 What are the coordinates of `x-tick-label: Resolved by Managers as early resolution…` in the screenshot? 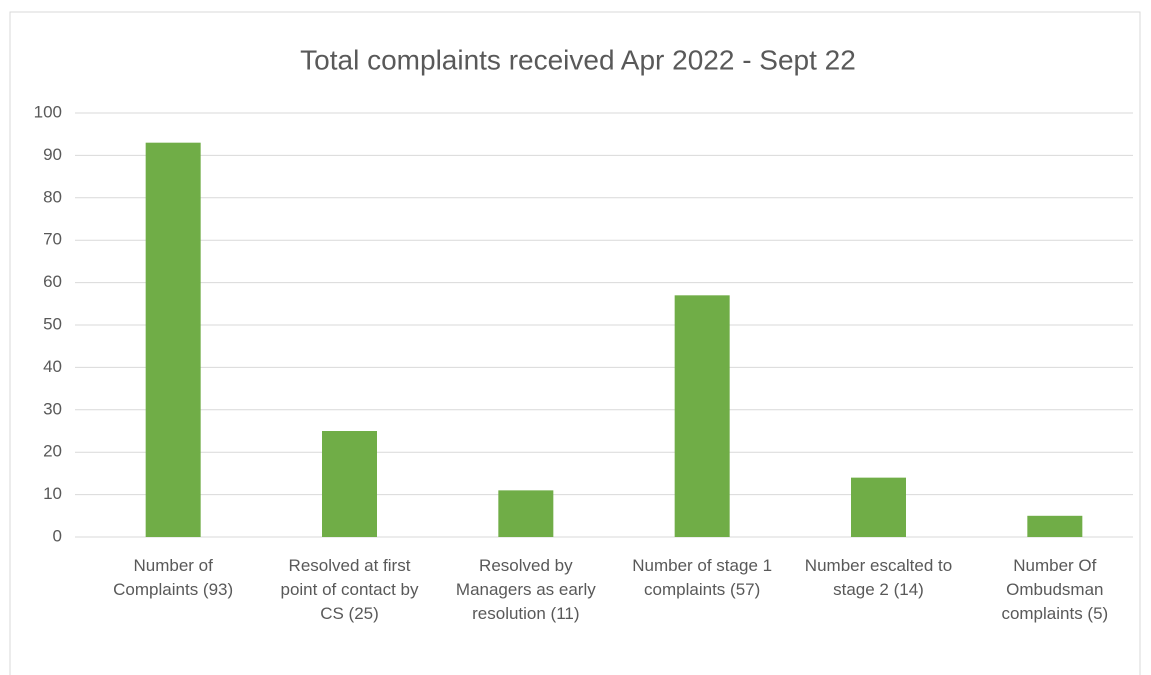 It's located at (525, 589).